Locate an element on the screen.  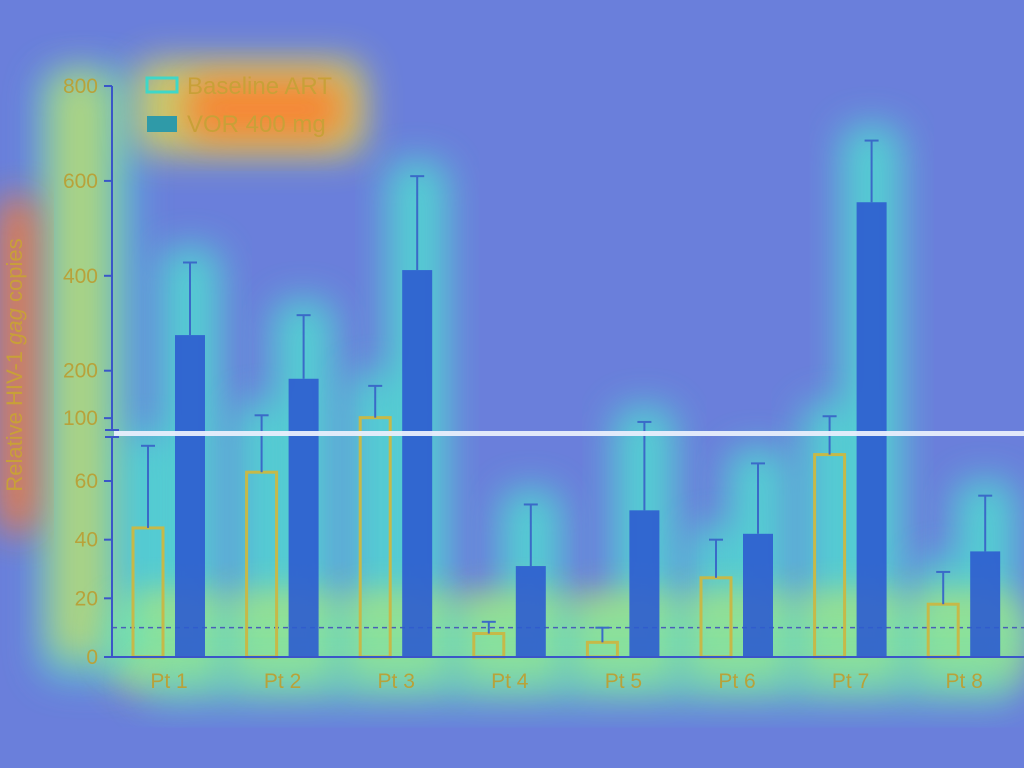
legend: Baseline ART VOR 400 mg is located at coordinates (238, 105).